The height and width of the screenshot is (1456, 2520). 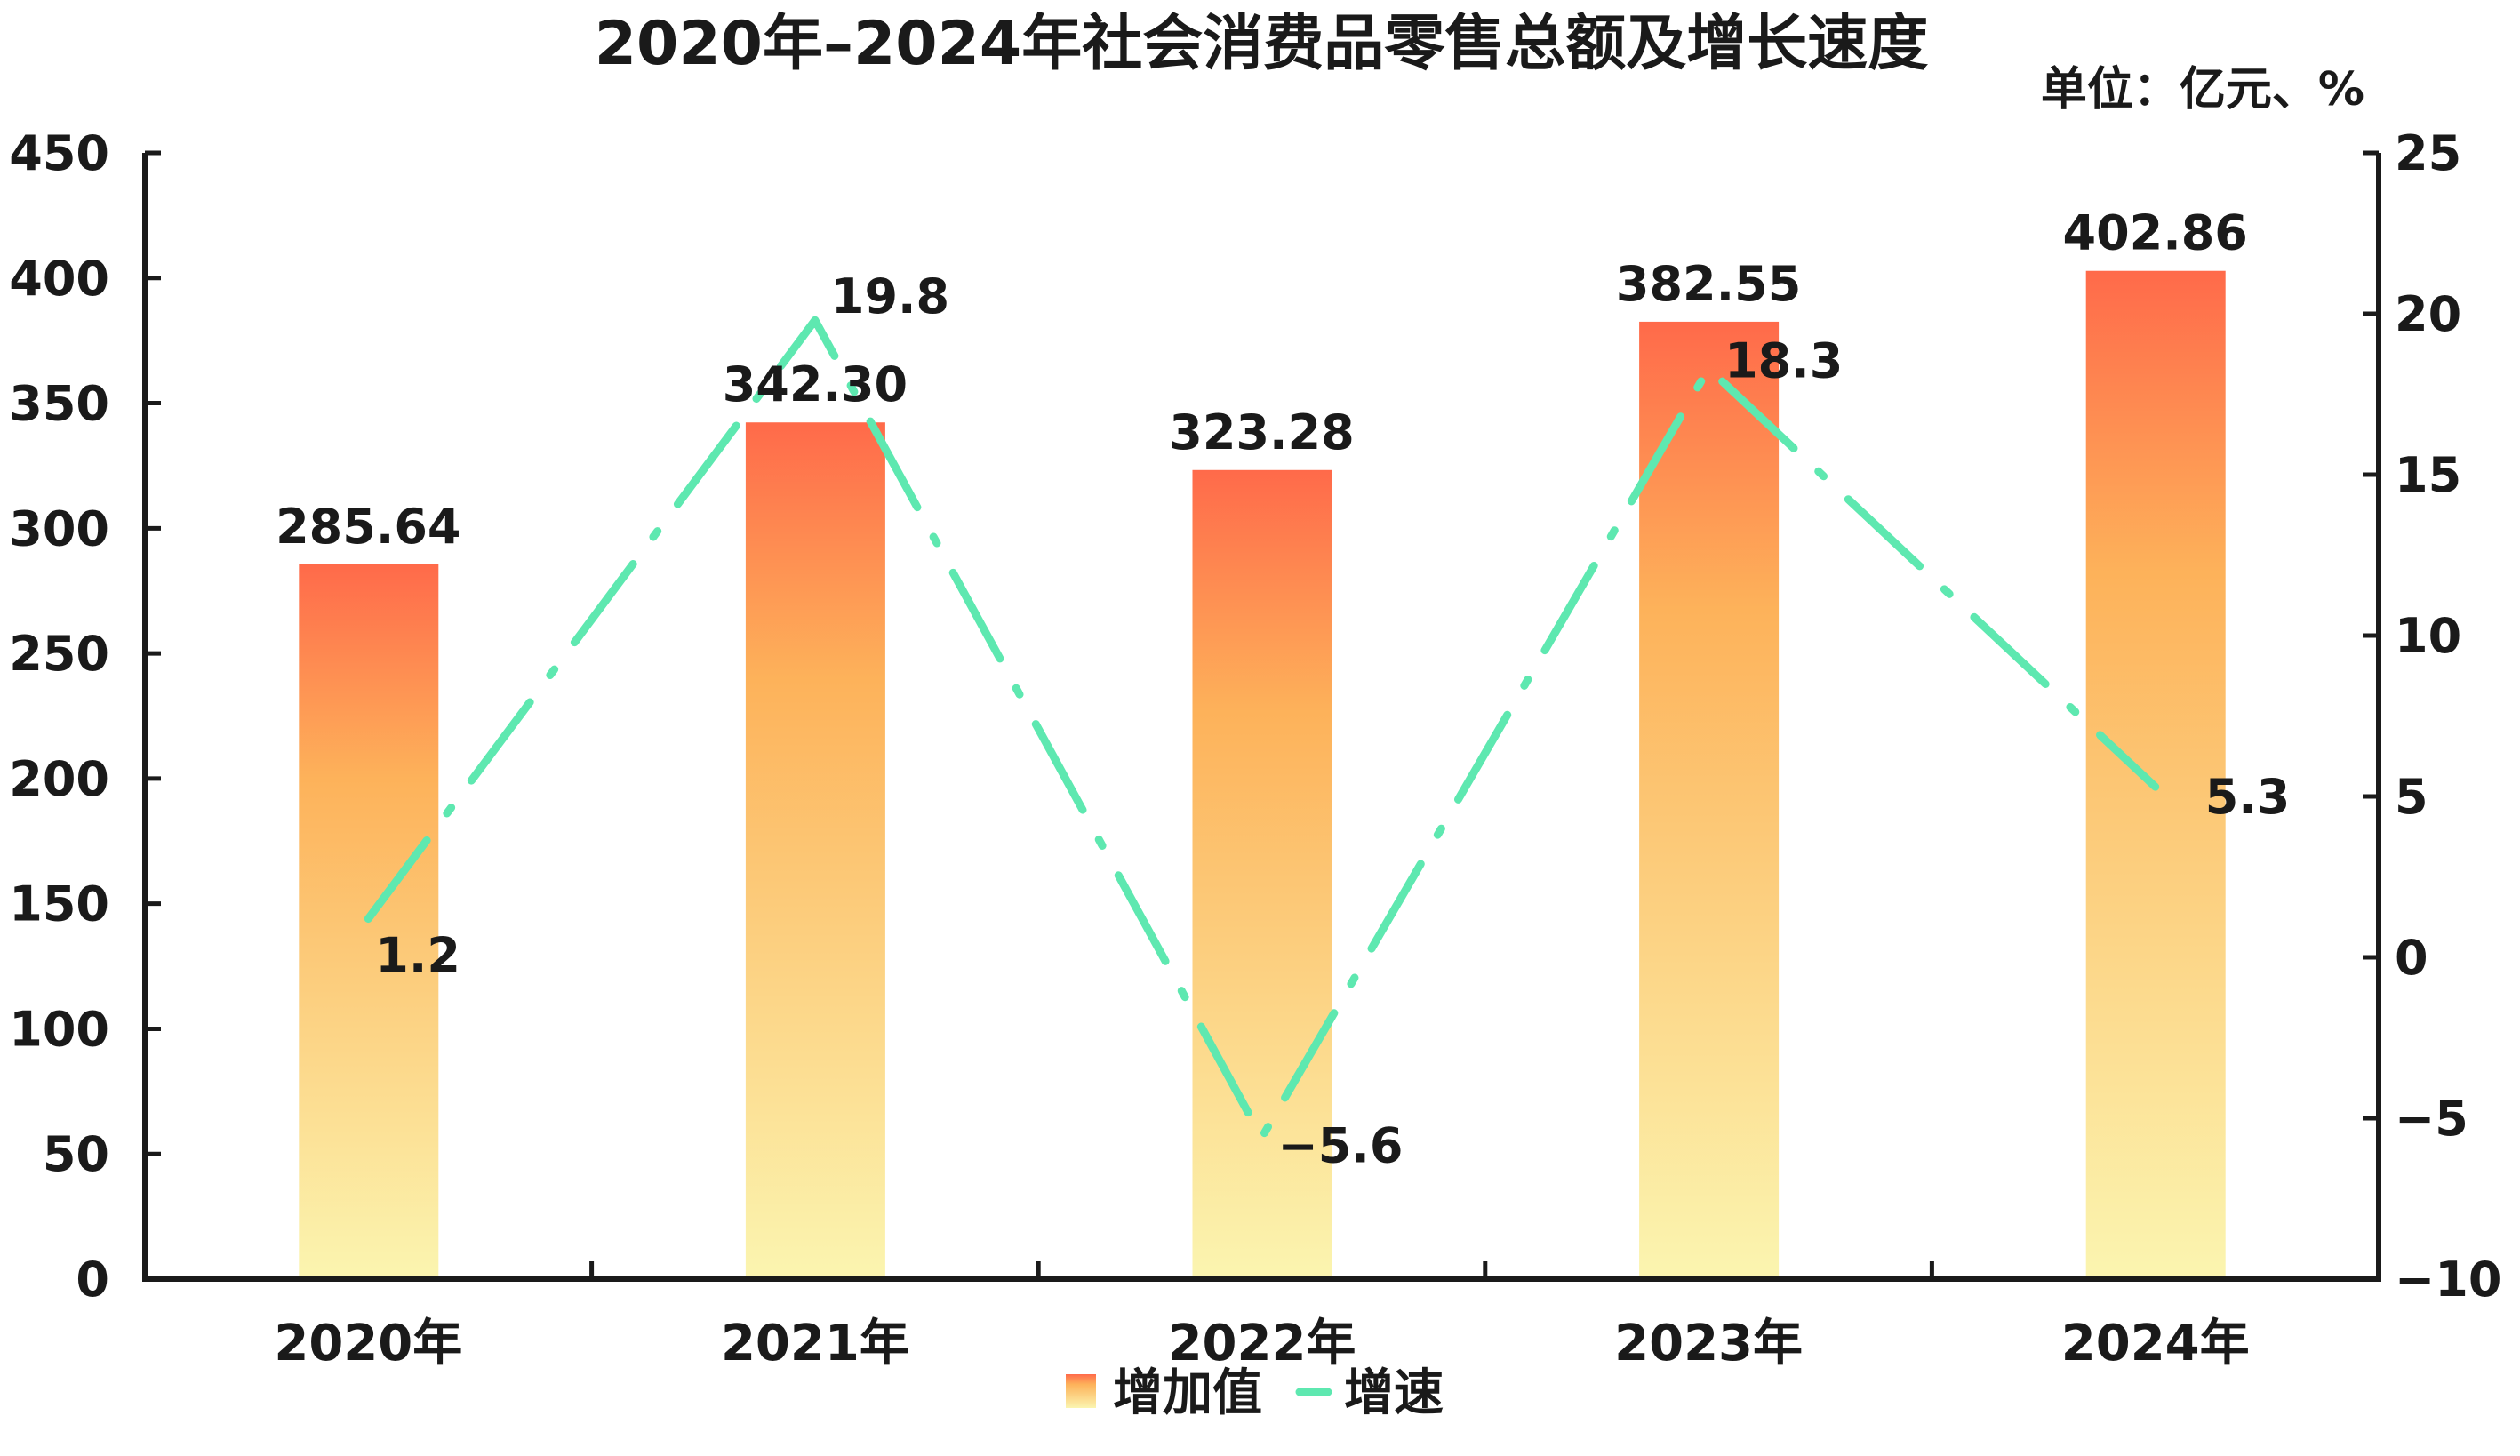 I want to click on left-tick-label: 50, so click(x=76, y=1154).